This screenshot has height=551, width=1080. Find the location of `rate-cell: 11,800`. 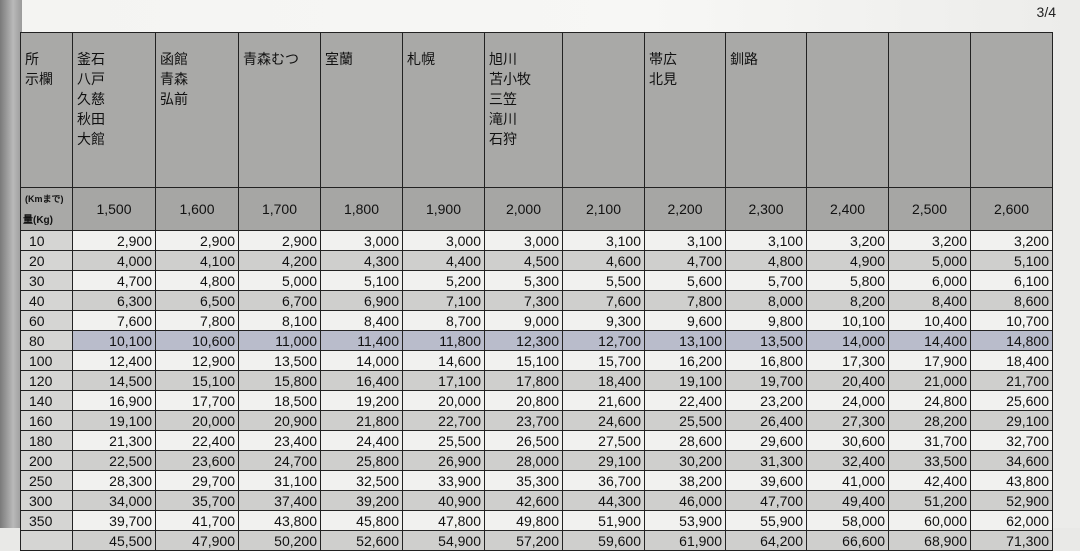

rate-cell: 11,800 is located at coordinates (443, 340).